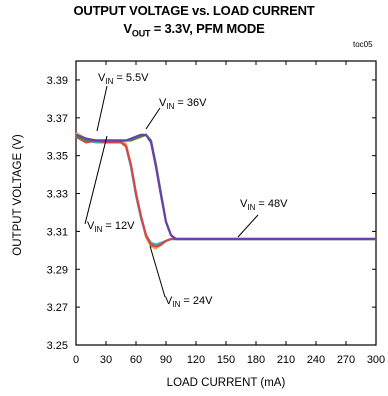 The image size is (388, 396). I want to click on leader-line-vin-48v, so click(248, 226).